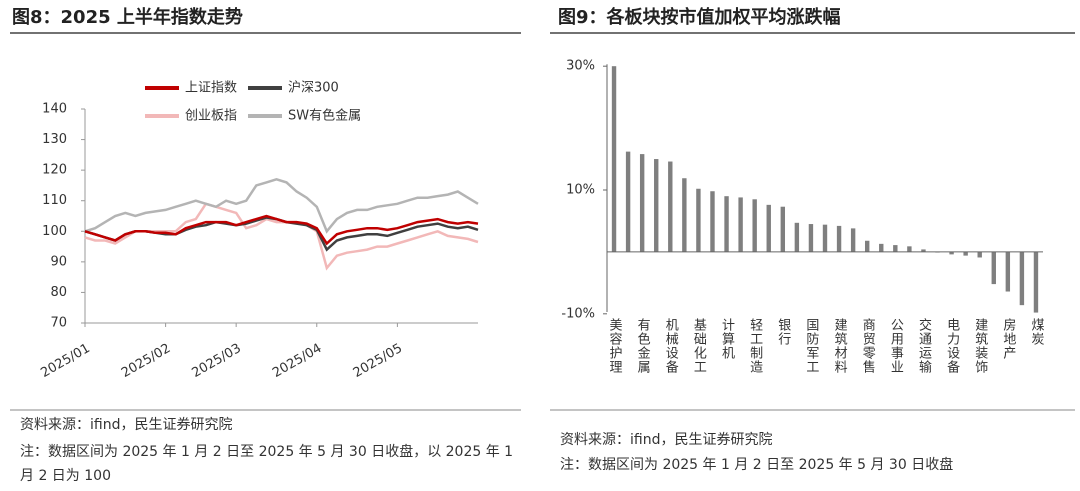 This screenshot has height=491, width=1080. I want to click on x-tick-label: 公用事业, so click(896, 346).